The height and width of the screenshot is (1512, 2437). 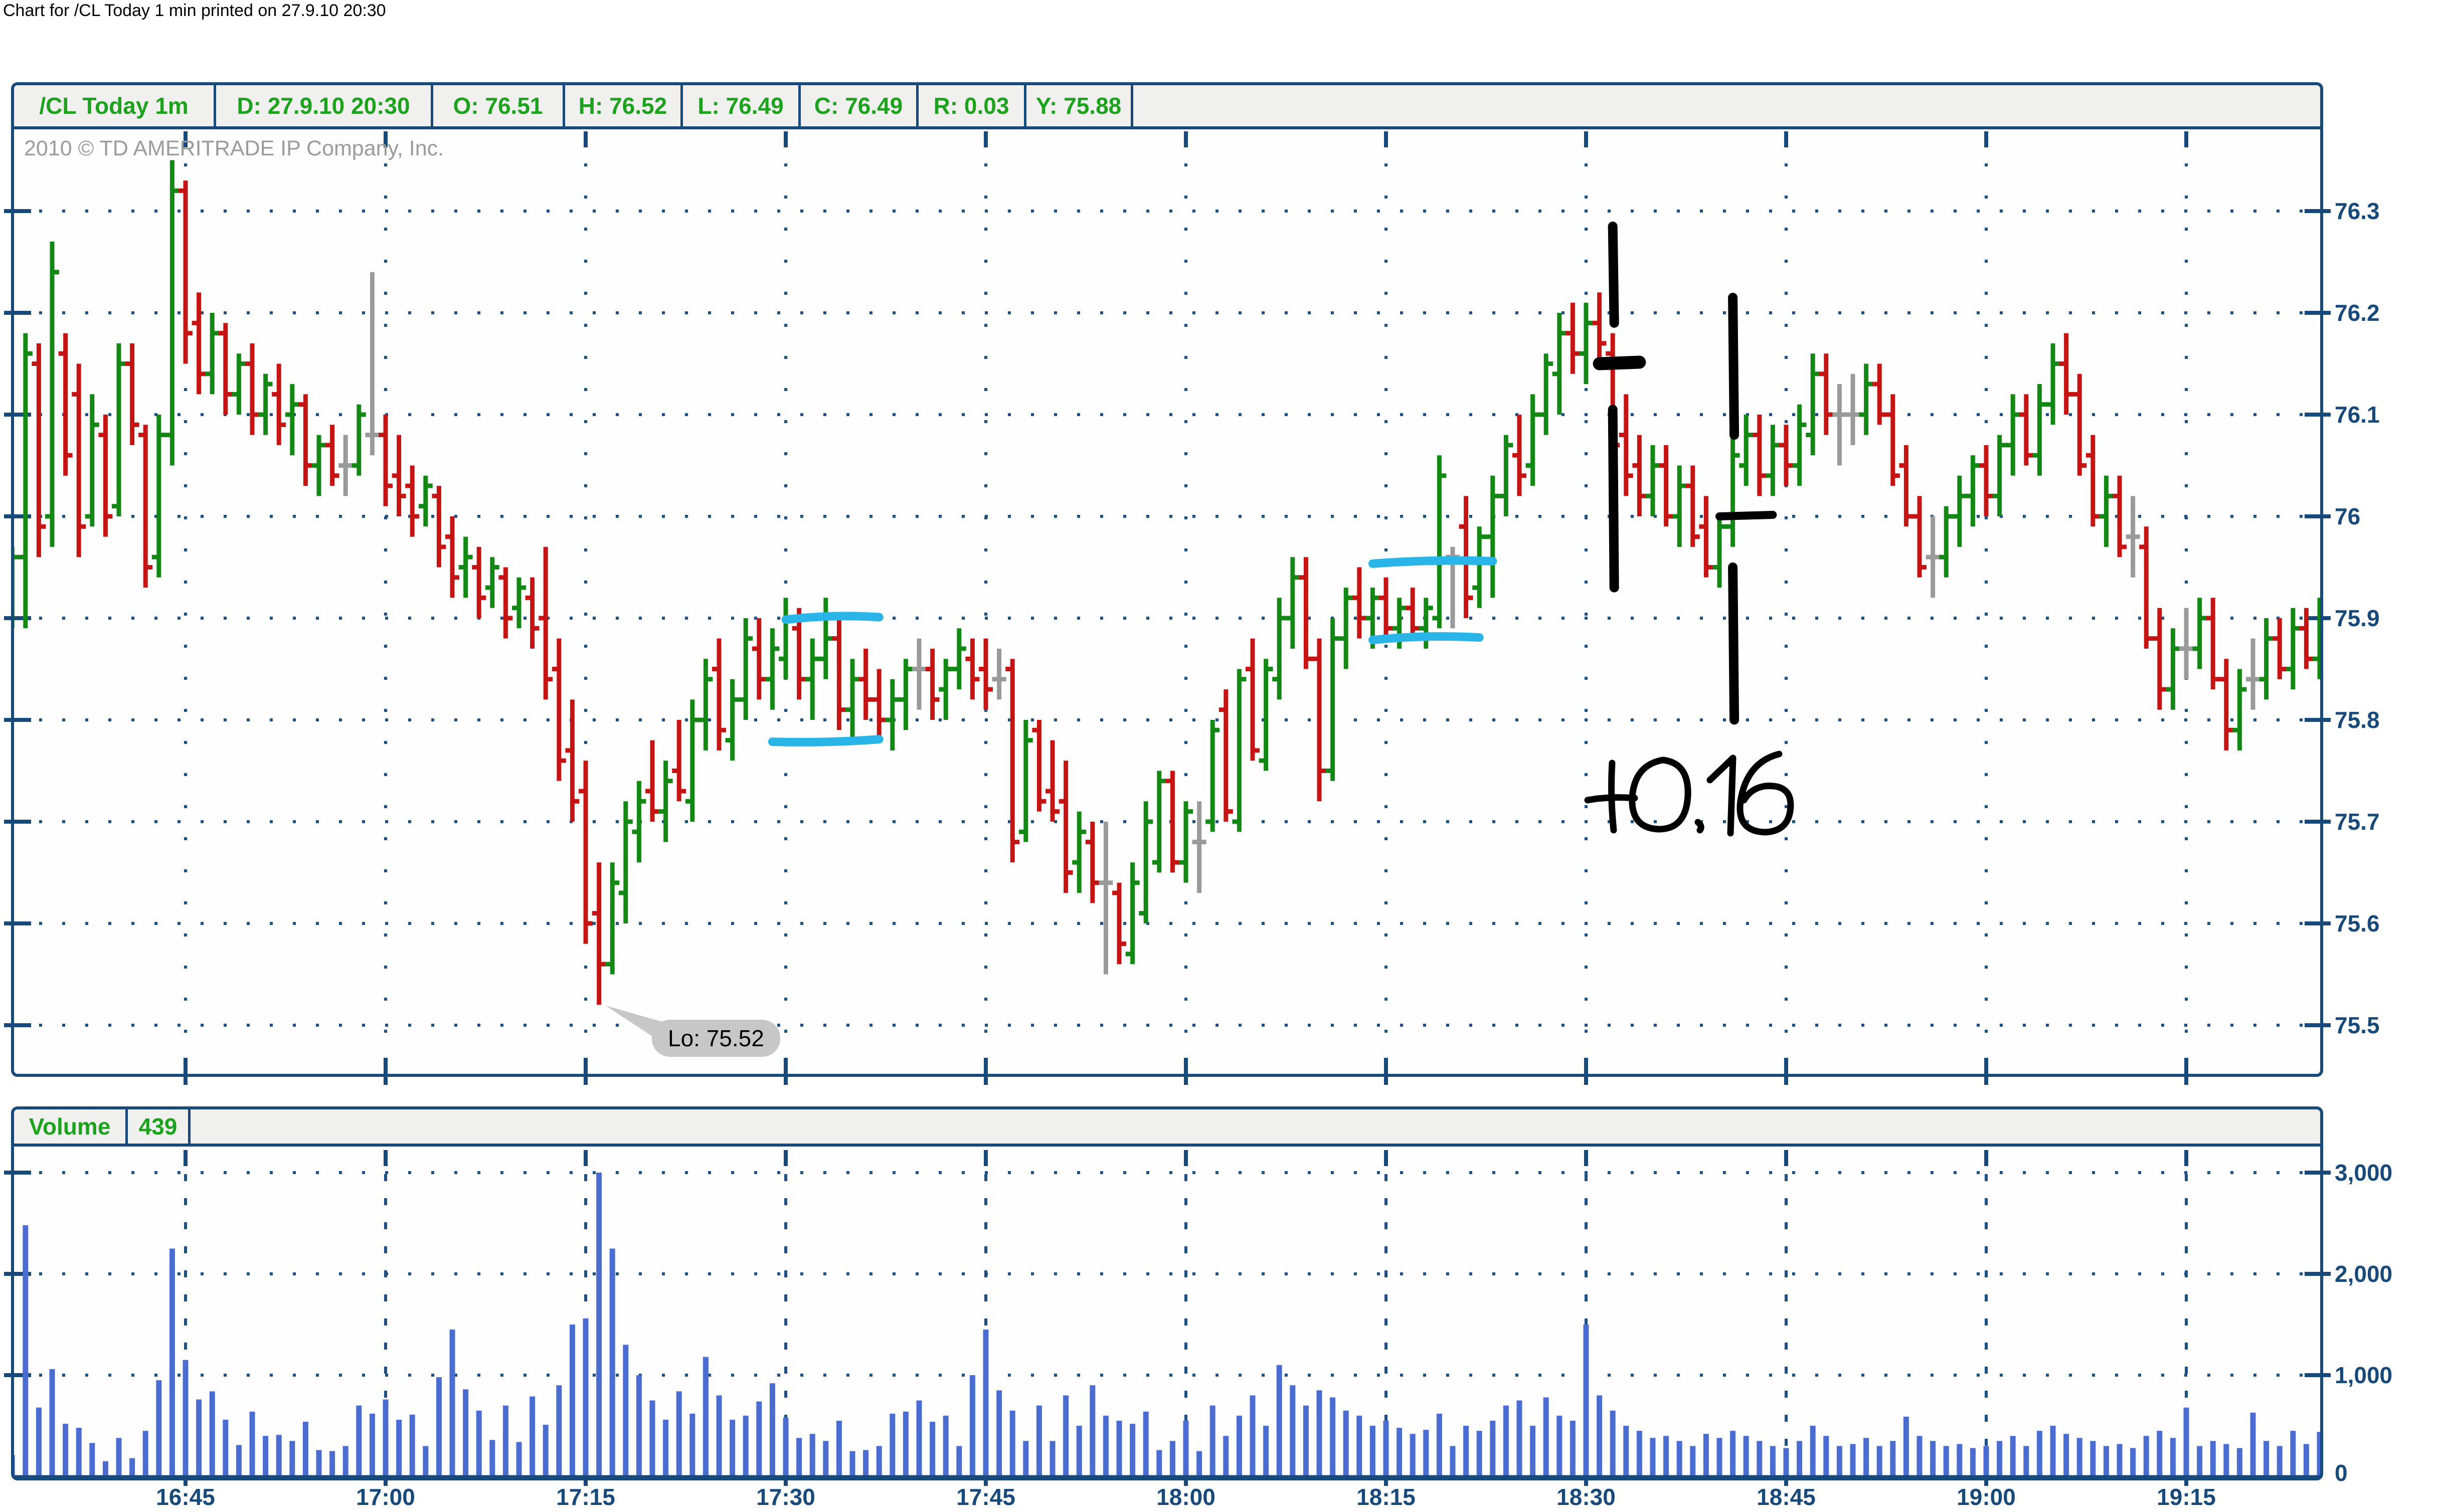 What do you see at coordinates (1167, 1128) in the screenshot?
I see `volume-header-bar: Volume 439` at bounding box center [1167, 1128].